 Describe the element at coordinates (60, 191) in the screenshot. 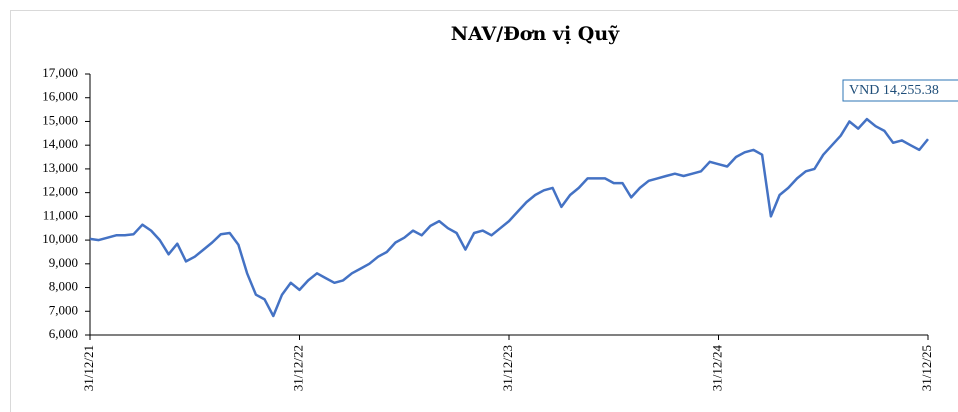

I see `y-tick-label: 12,000` at that location.